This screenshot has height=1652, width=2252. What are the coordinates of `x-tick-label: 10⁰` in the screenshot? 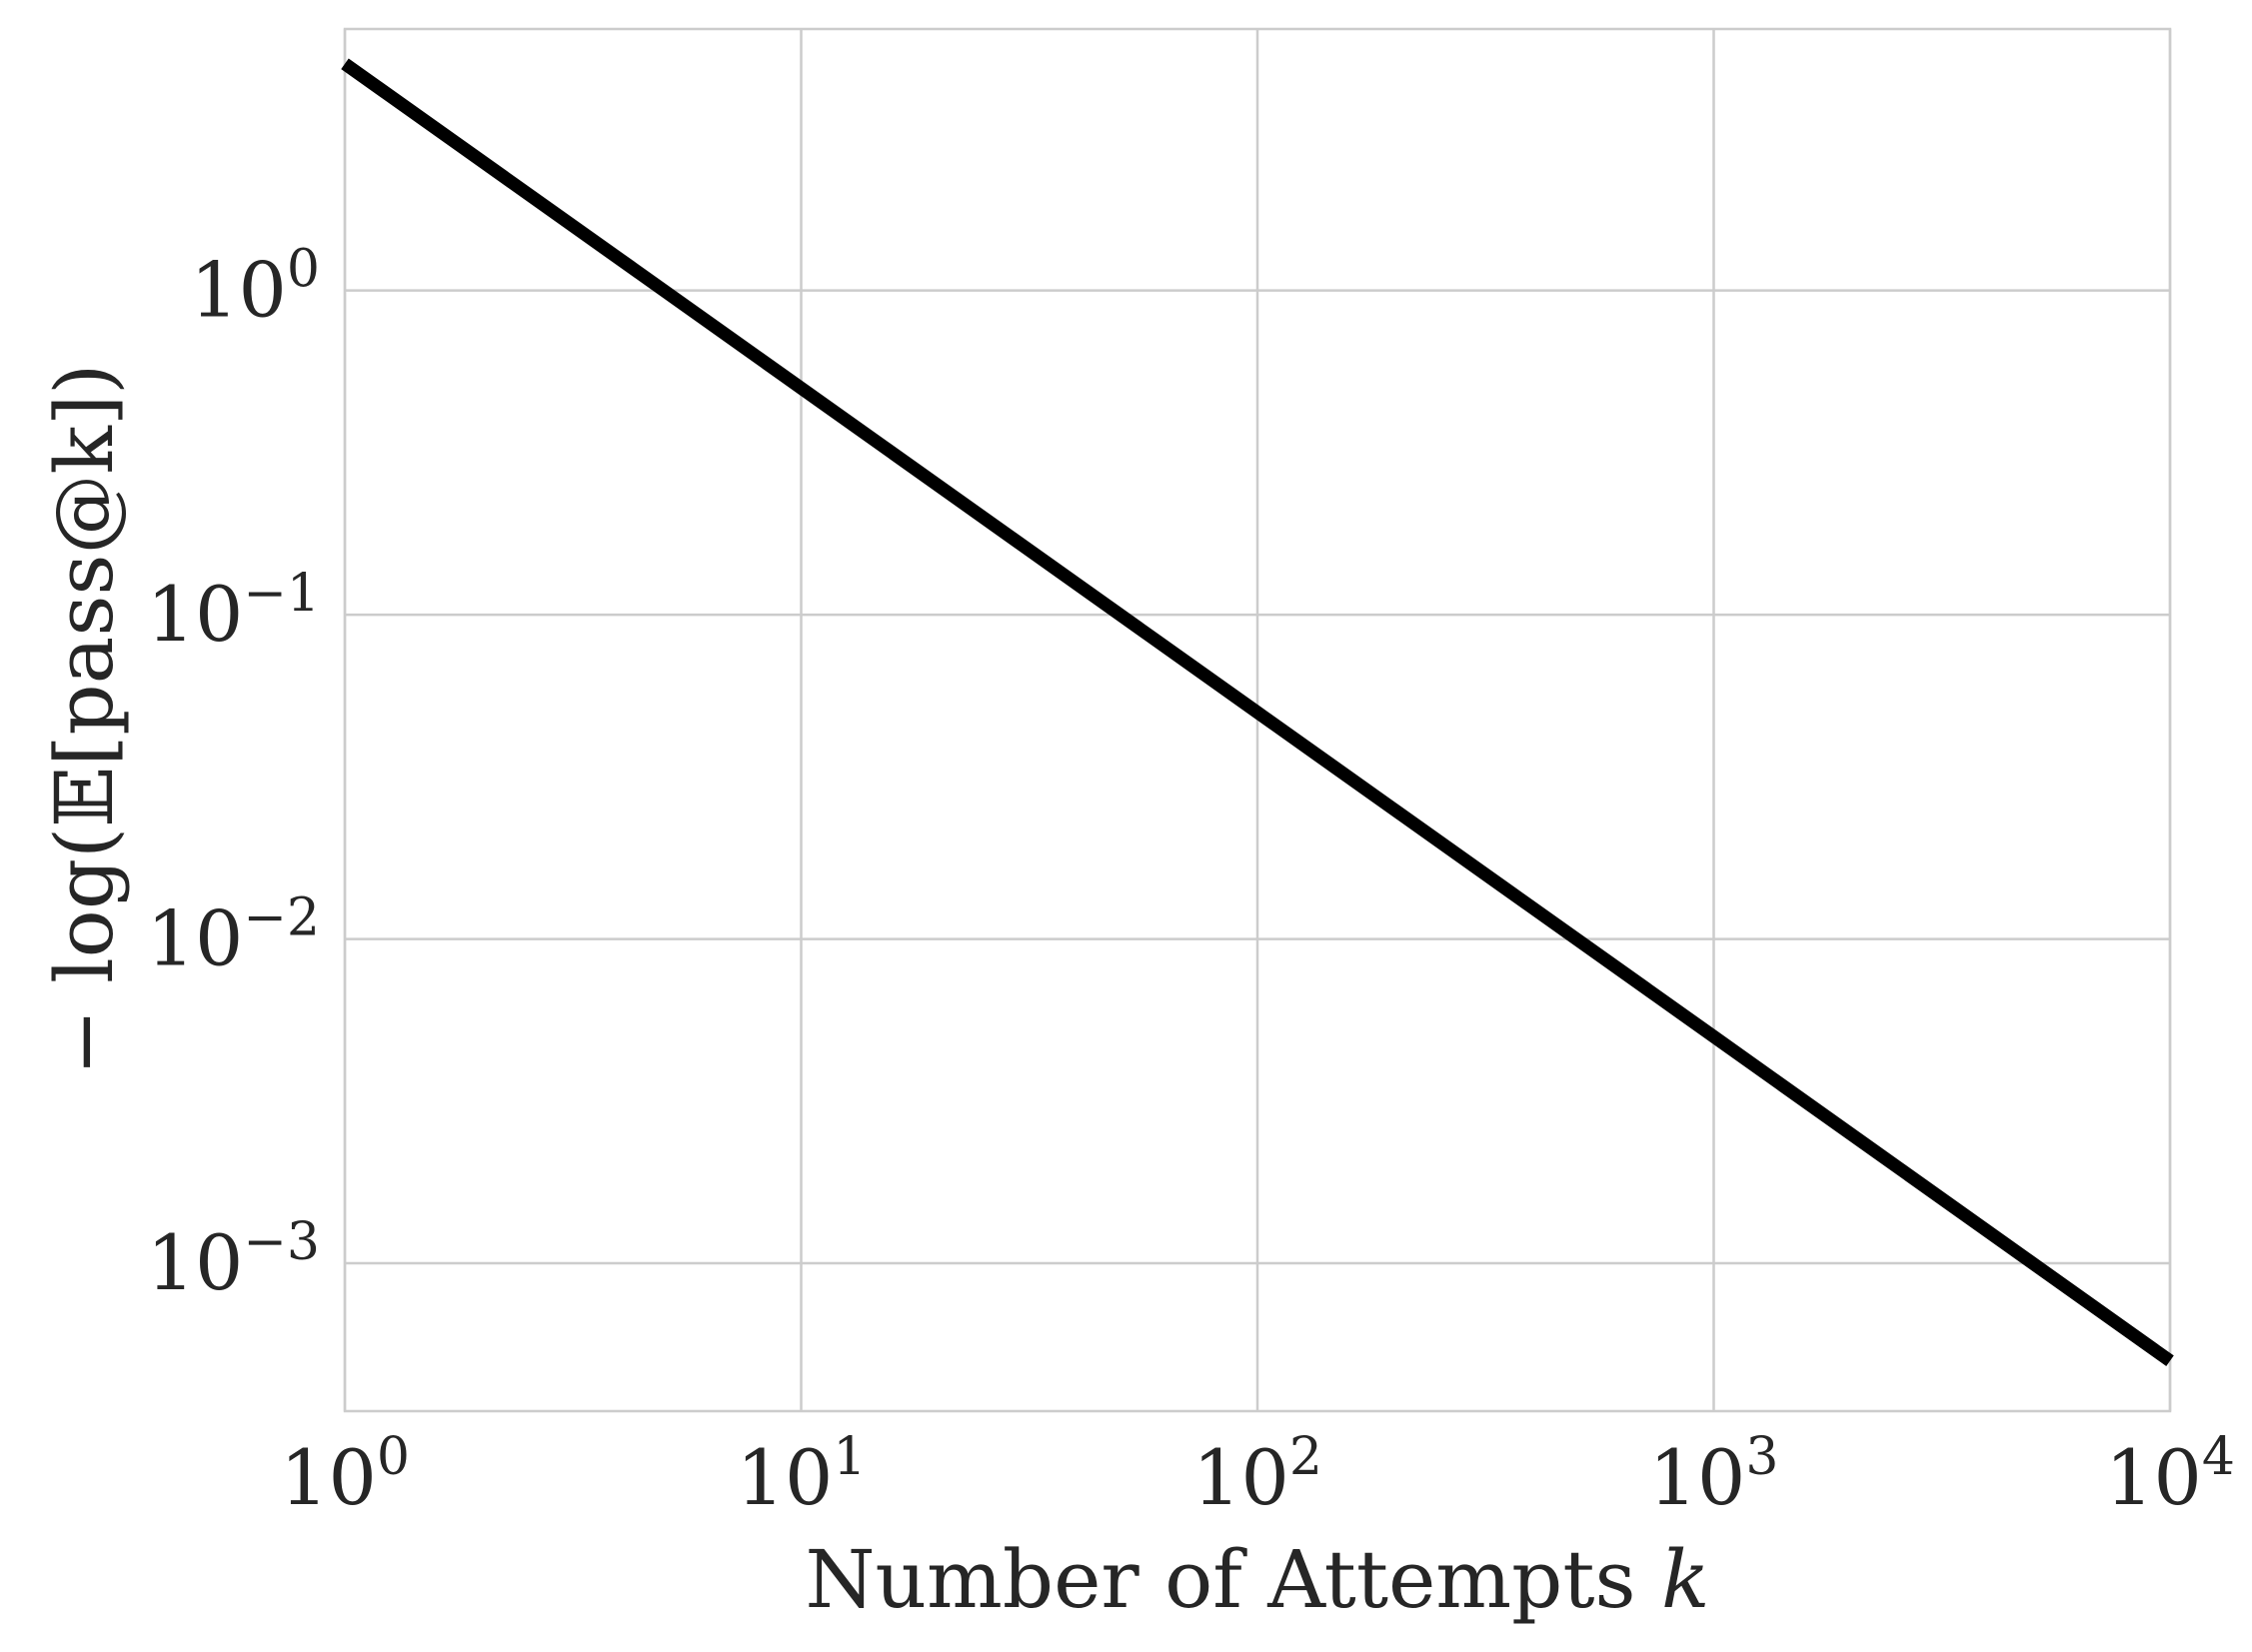 It's located at (345, 1474).